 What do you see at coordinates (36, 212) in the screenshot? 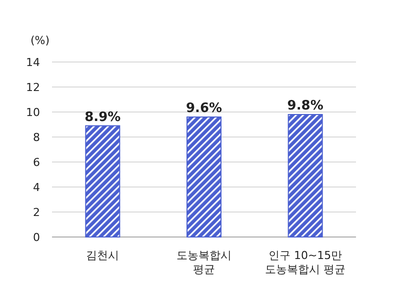
I see `y-tick-label: 2` at bounding box center [36, 212].